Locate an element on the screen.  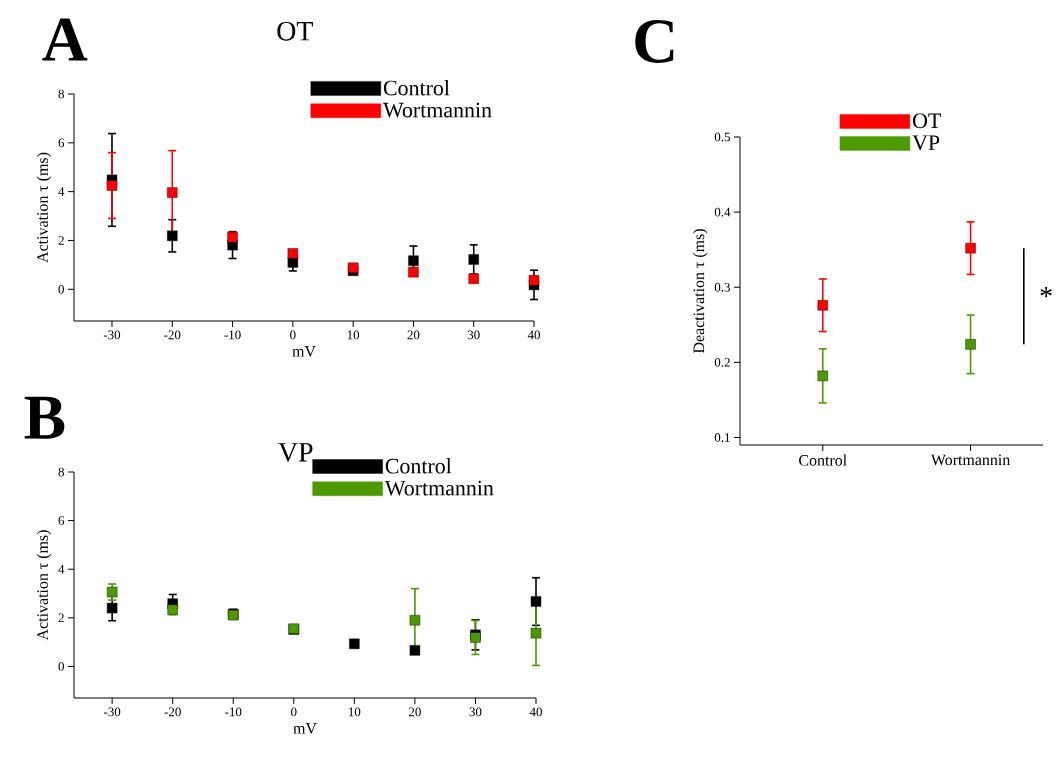
chart-title: OT is located at coordinates (295, 31).